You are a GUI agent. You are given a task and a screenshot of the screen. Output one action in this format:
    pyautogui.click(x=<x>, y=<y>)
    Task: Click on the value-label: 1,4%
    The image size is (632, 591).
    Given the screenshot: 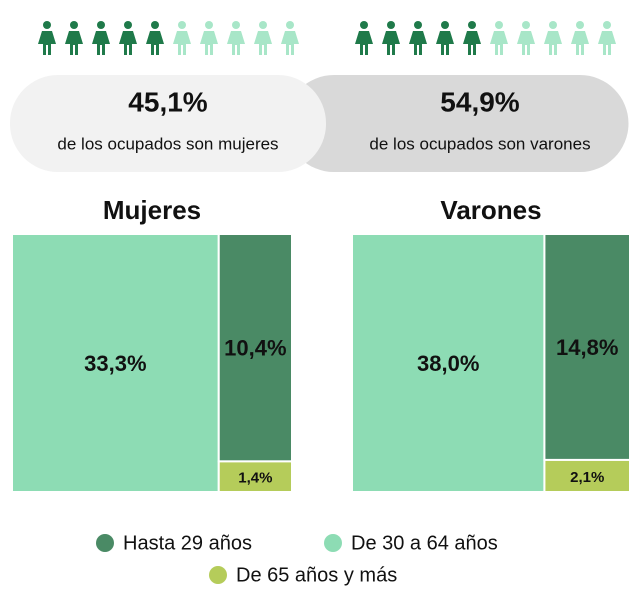 What is the action you would take?
    pyautogui.click(x=255, y=478)
    